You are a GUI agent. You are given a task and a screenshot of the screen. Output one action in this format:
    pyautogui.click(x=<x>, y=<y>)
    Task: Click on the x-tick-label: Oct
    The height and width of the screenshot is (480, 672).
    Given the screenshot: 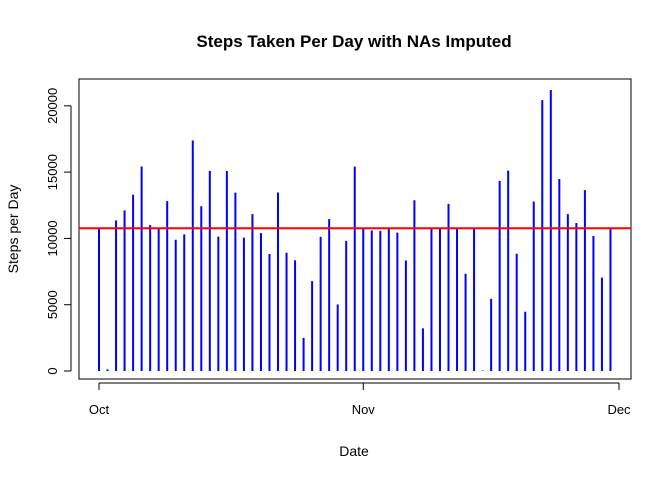 What is the action you would take?
    pyautogui.click(x=99, y=409)
    